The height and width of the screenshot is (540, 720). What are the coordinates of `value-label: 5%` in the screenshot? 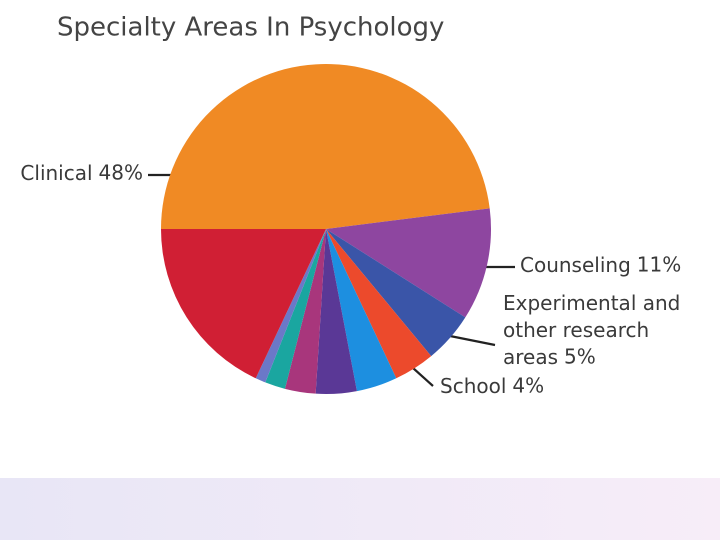 It's located at (580, 357).